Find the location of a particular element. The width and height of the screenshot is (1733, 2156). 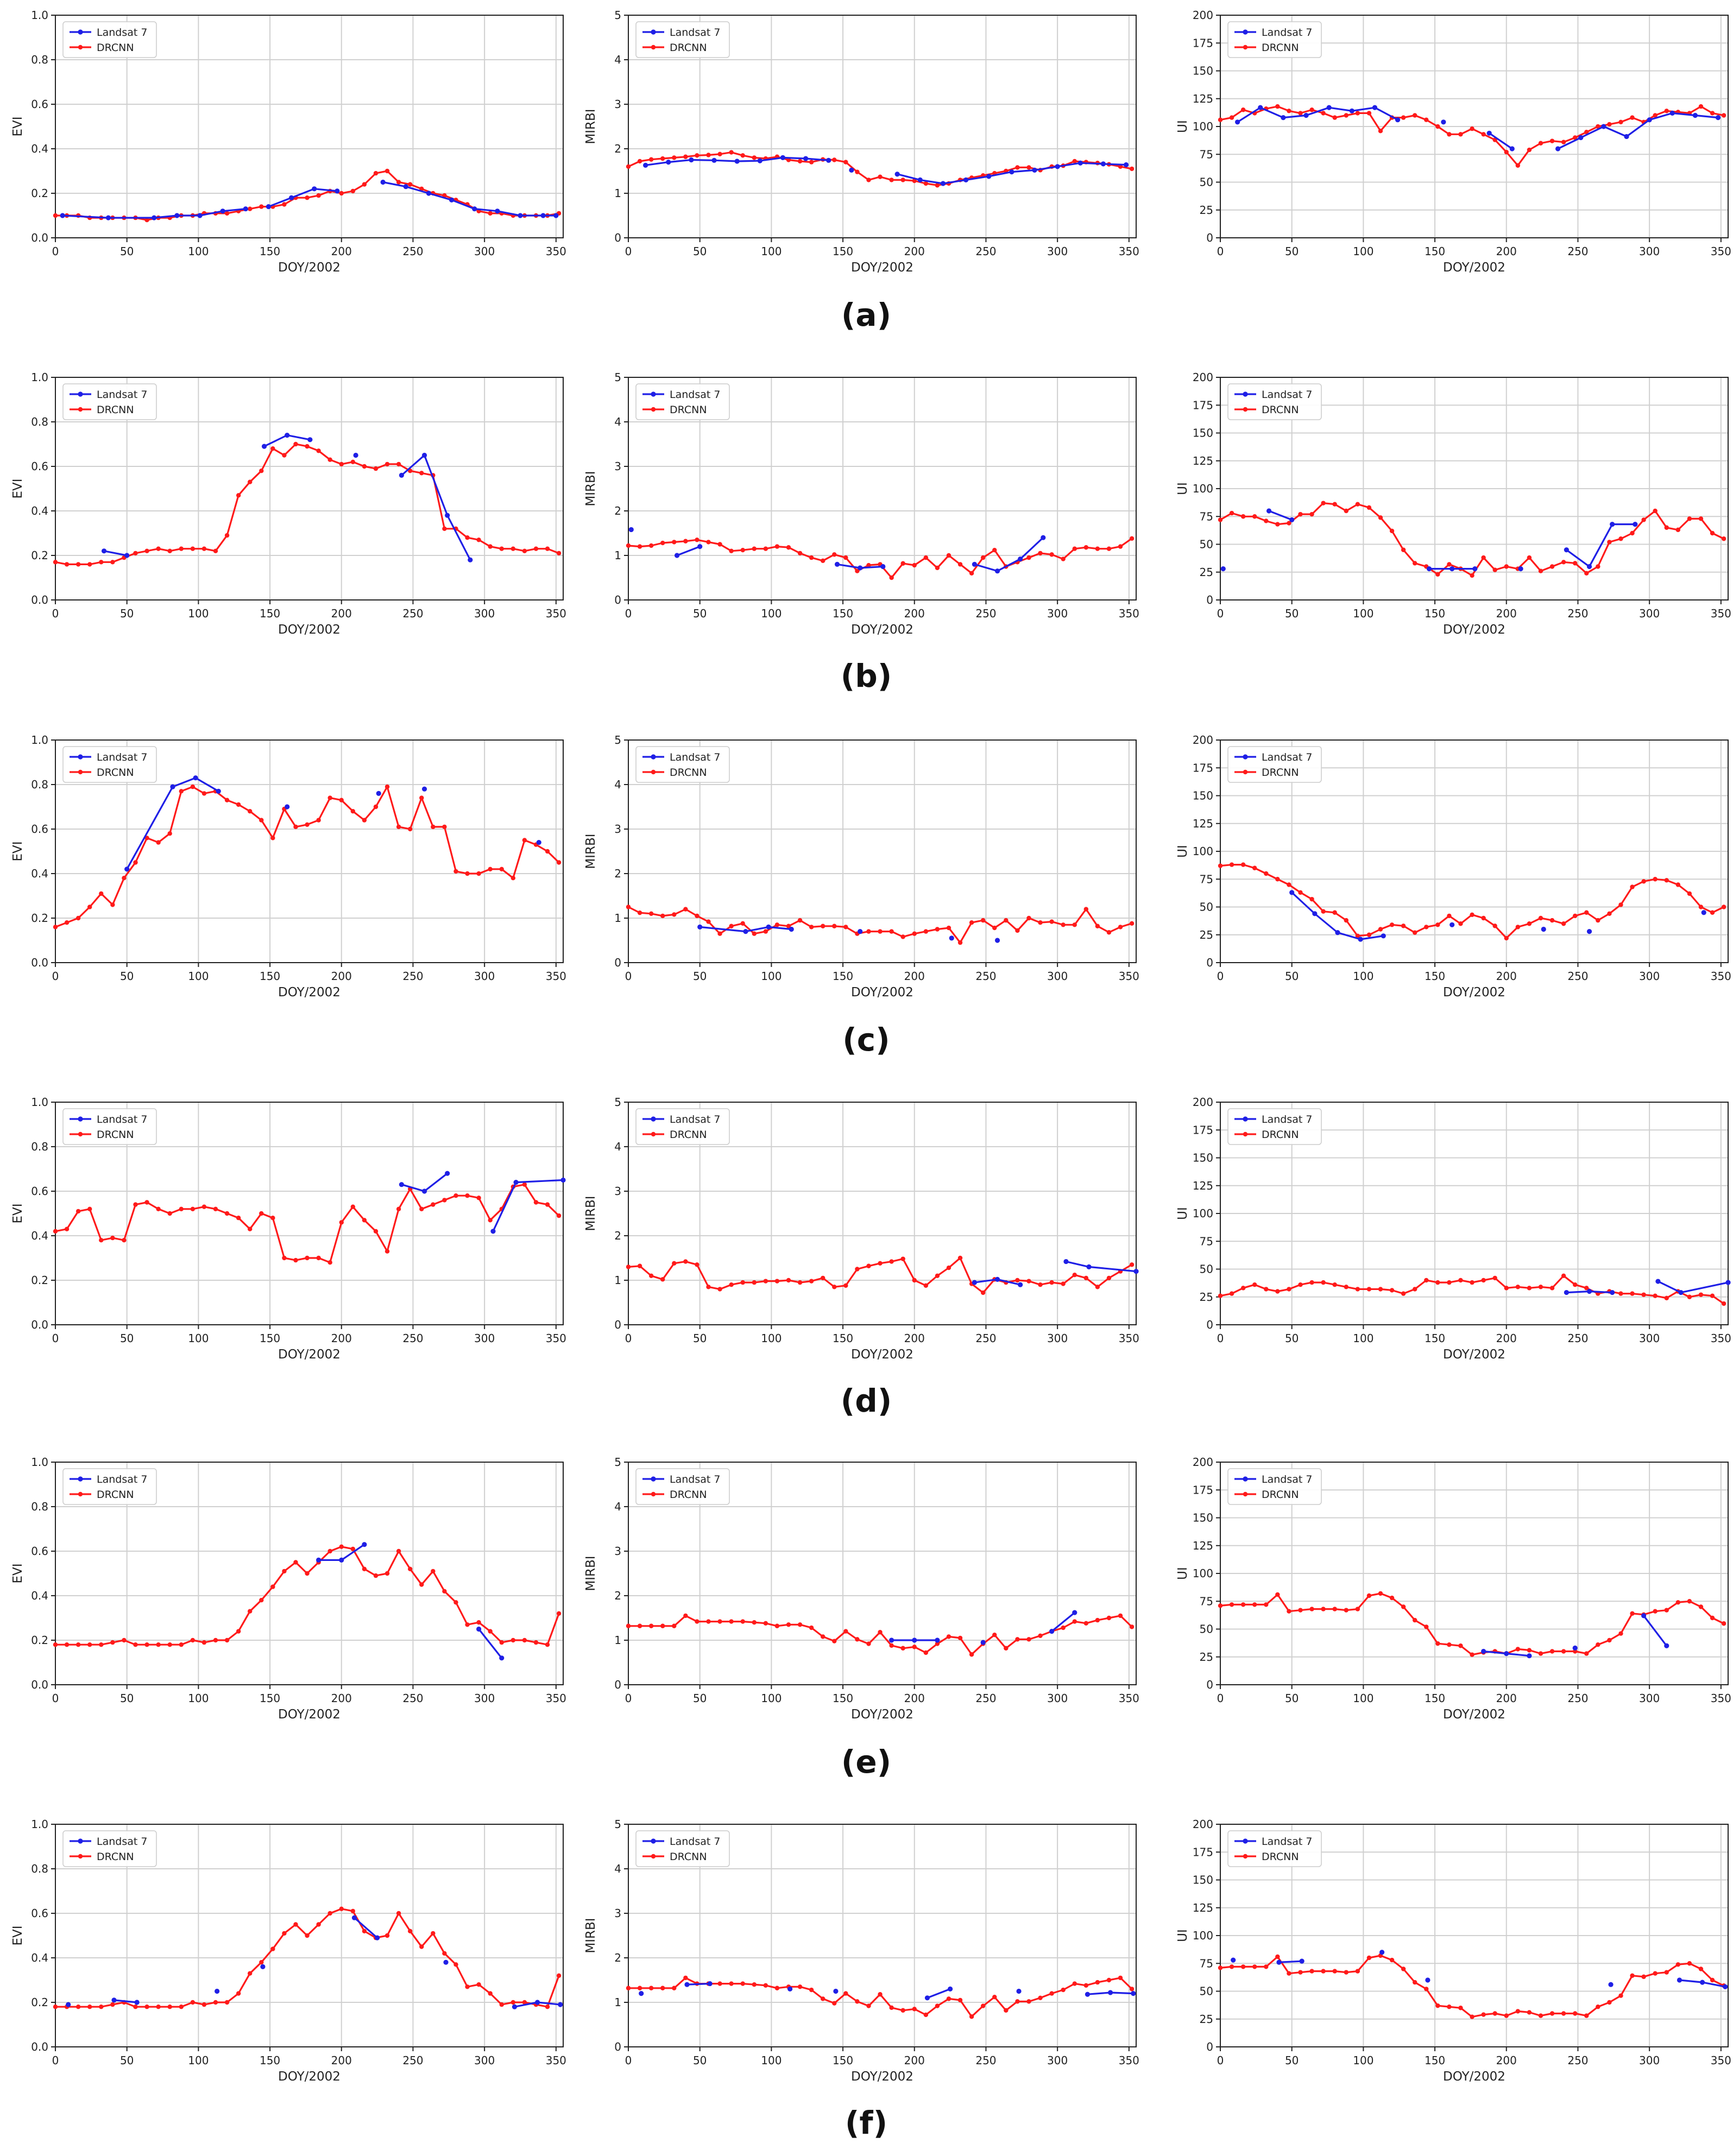

y-axis-label: MIRBI is located at coordinates (591, 1936).